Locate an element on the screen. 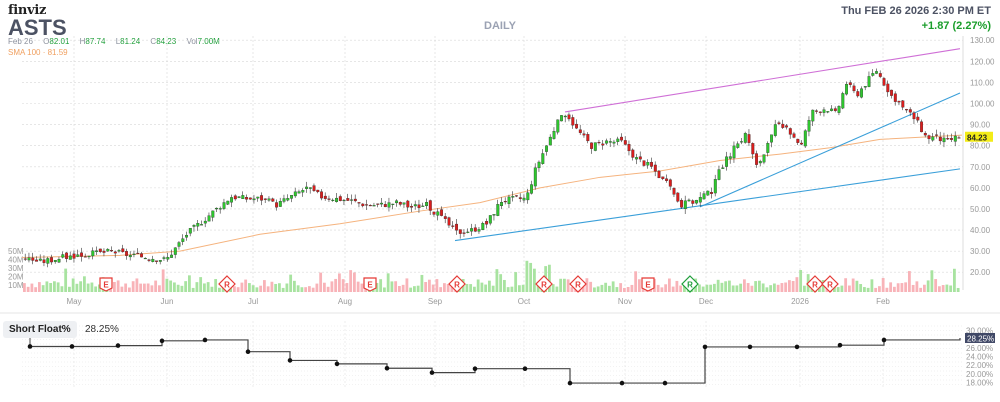 This screenshot has height=402, width=1000. y-axis-tick: 60.00 is located at coordinates (980, 188).